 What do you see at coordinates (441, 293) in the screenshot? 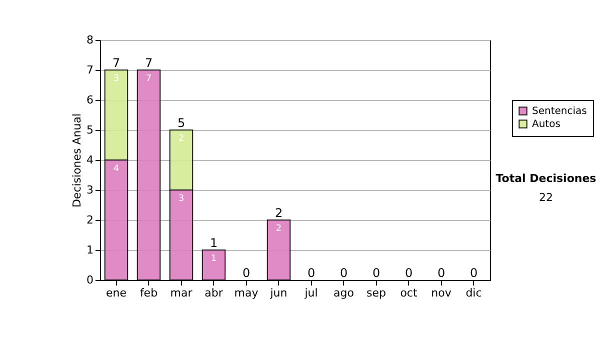
I see `x-tick-label: nov` at bounding box center [441, 293].